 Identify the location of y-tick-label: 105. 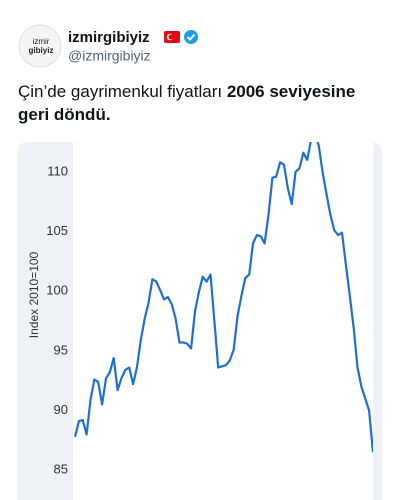
(57, 230).